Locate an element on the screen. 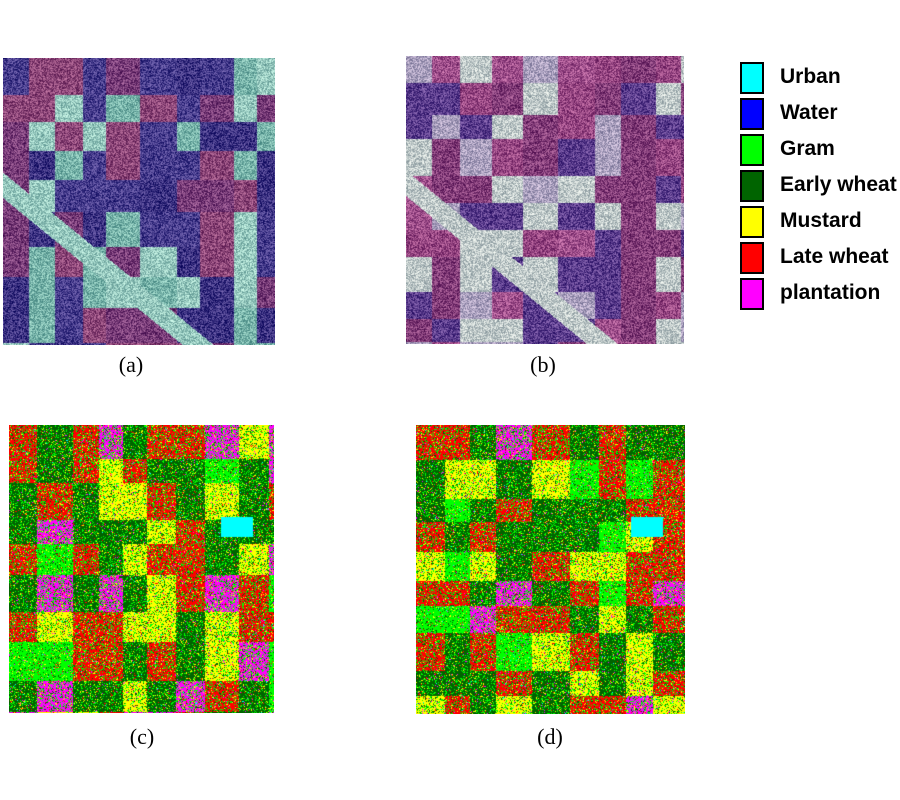 The image size is (900, 800). legend-label: Water is located at coordinates (809, 112).